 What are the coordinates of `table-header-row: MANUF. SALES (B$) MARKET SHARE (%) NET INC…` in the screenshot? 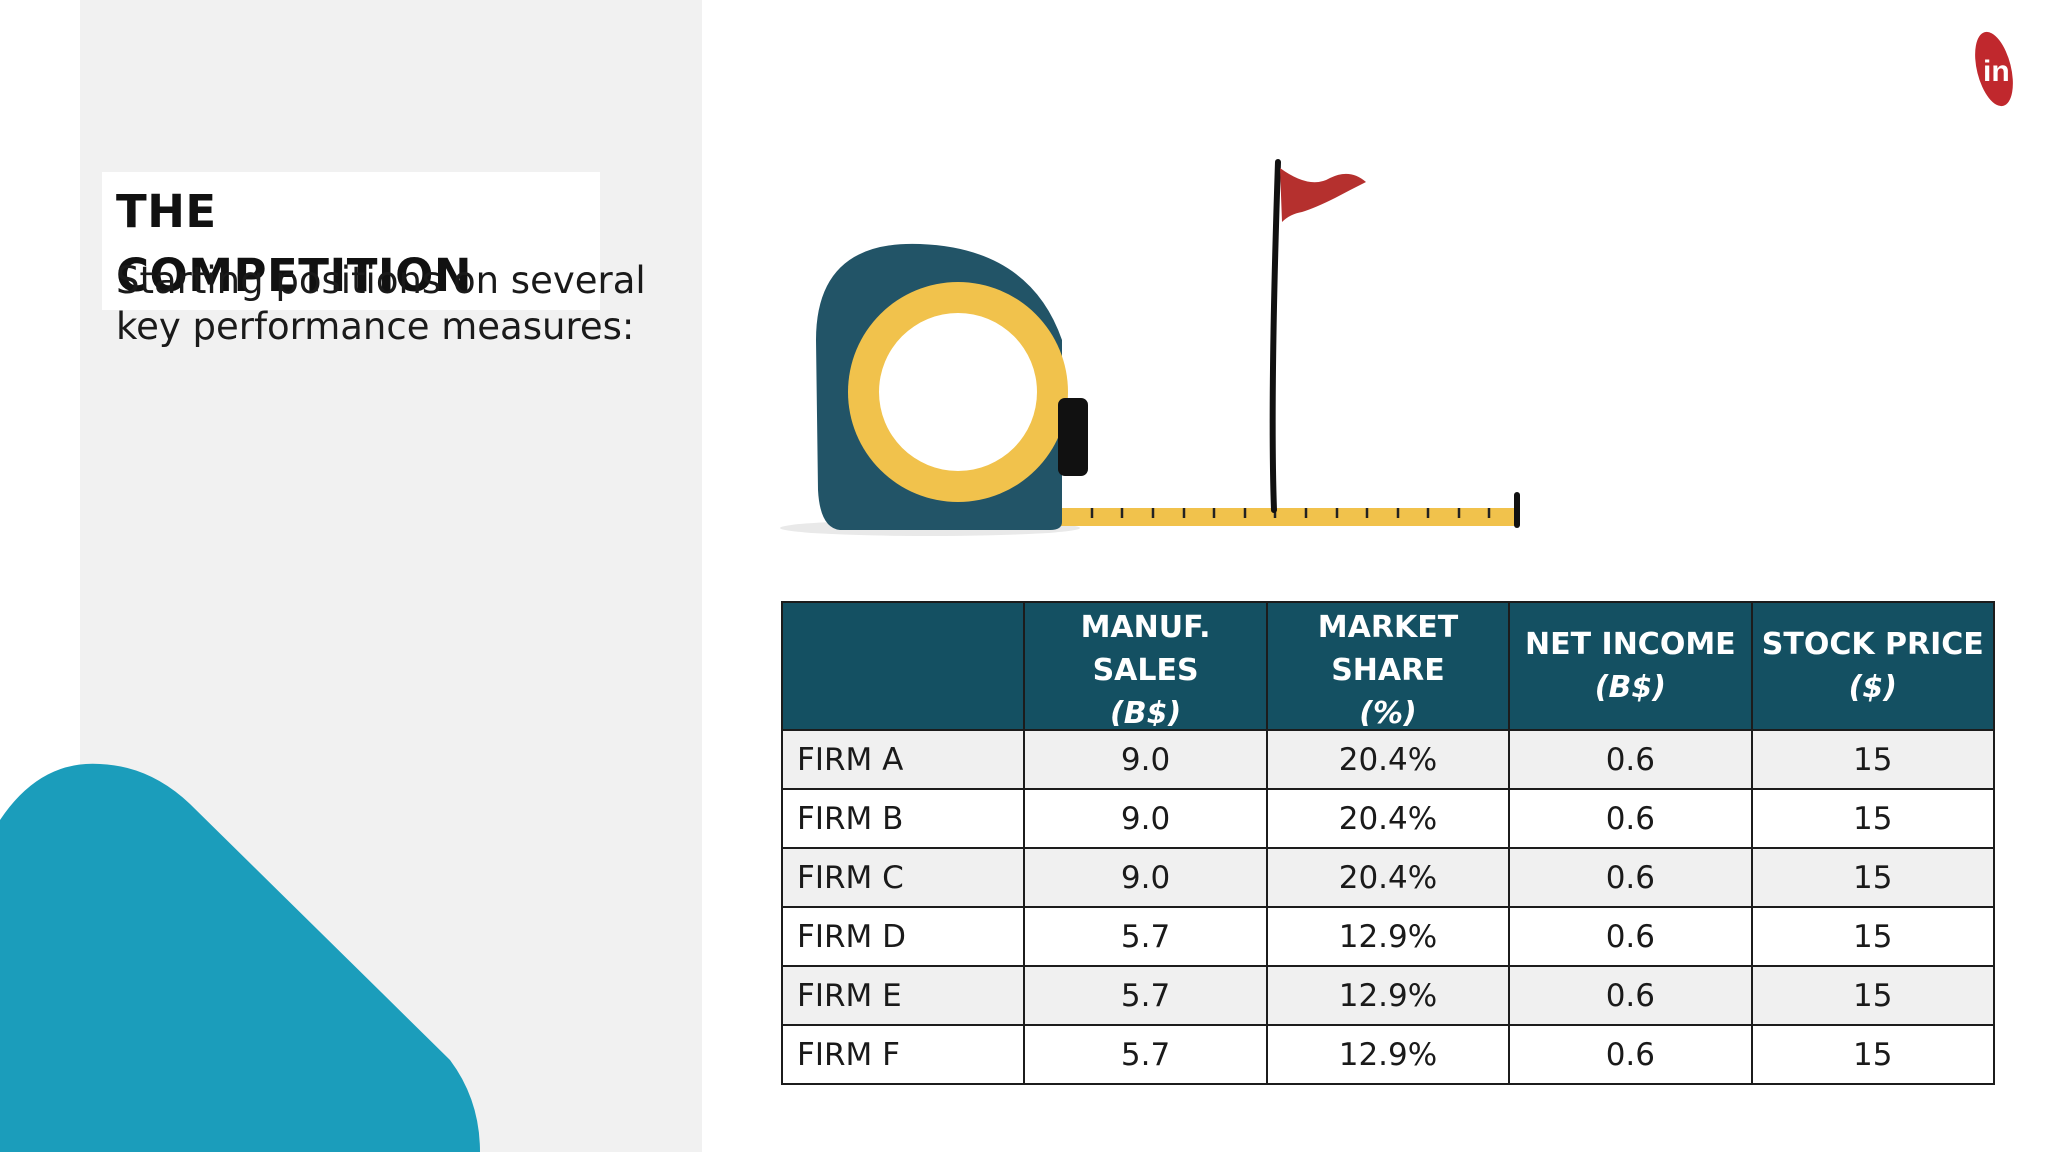 It's located at (1388, 666).